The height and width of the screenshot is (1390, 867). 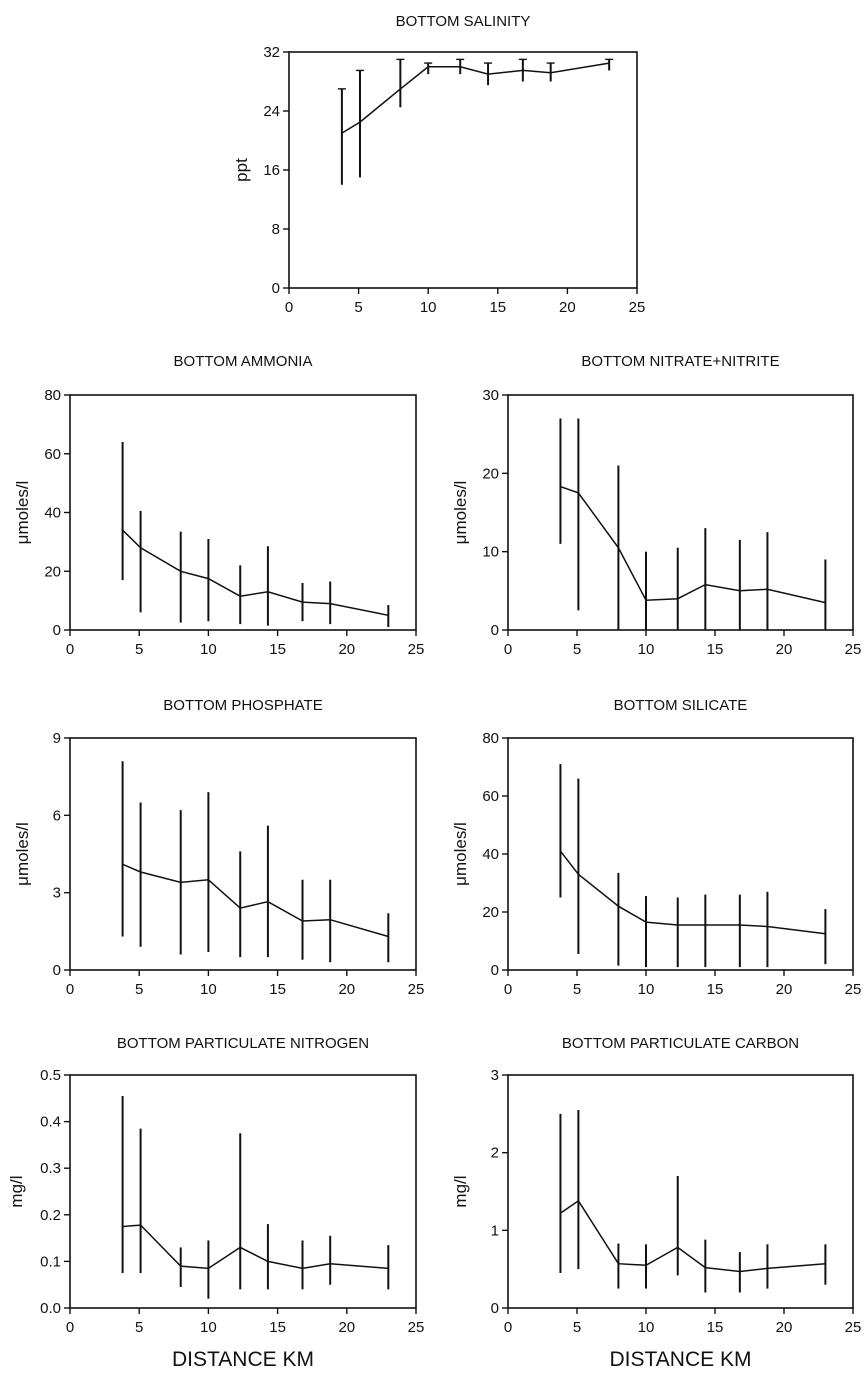 What do you see at coordinates (50, 1122) in the screenshot?
I see `y-tick-label: 0.4` at bounding box center [50, 1122].